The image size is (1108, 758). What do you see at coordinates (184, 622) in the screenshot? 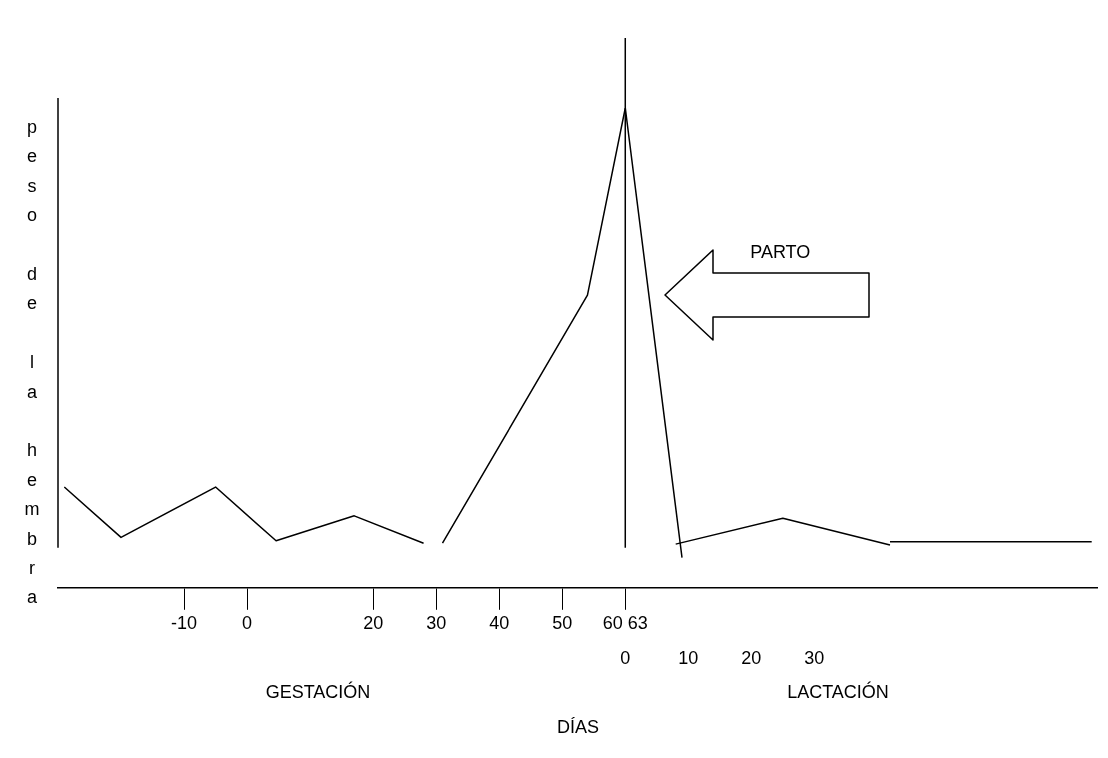
I see `x-tick-label: -10` at bounding box center [184, 622].